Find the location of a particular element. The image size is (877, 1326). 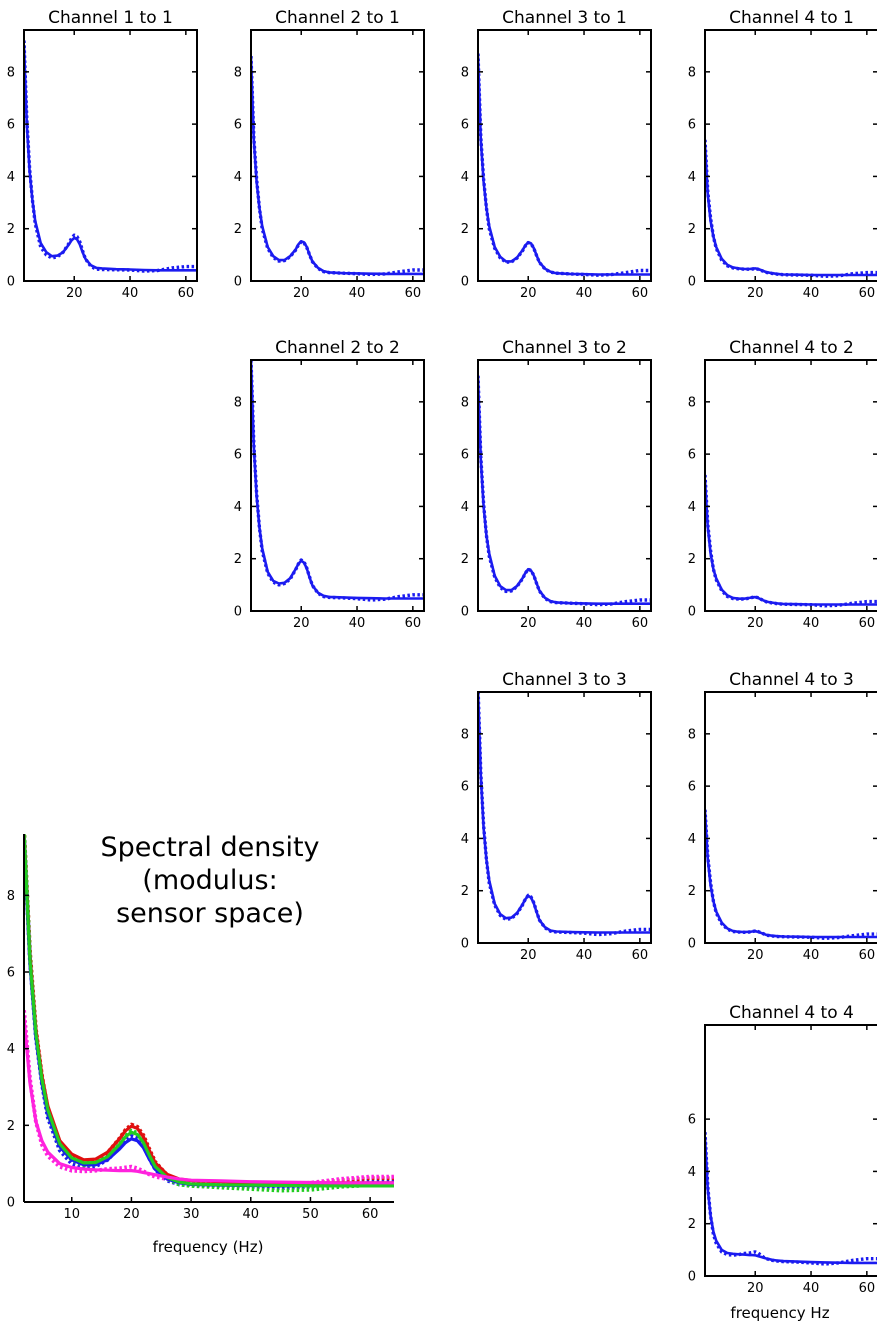

chart-title: Channel 2 to 2 is located at coordinates (337, 348).